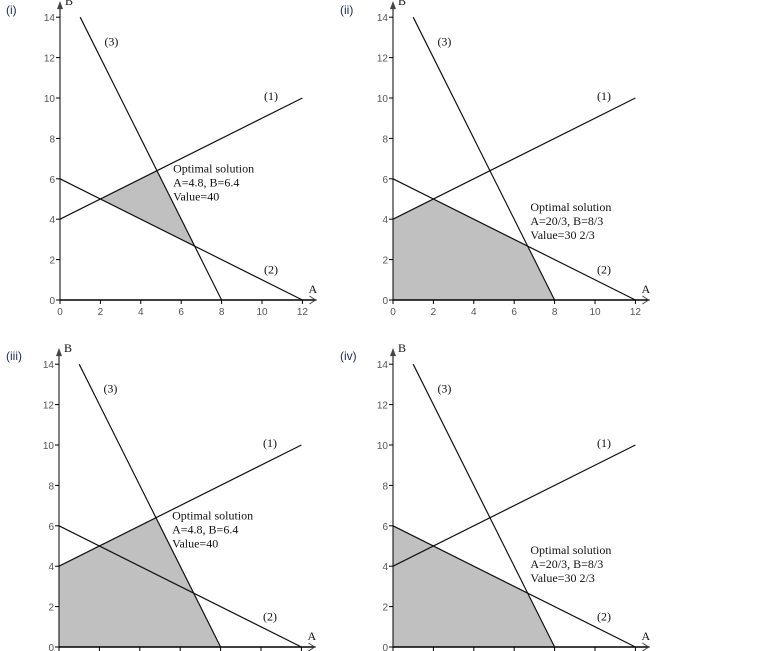  What do you see at coordinates (348, 356) in the screenshot?
I see `panel-label: (iv)` at bounding box center [348, 356].